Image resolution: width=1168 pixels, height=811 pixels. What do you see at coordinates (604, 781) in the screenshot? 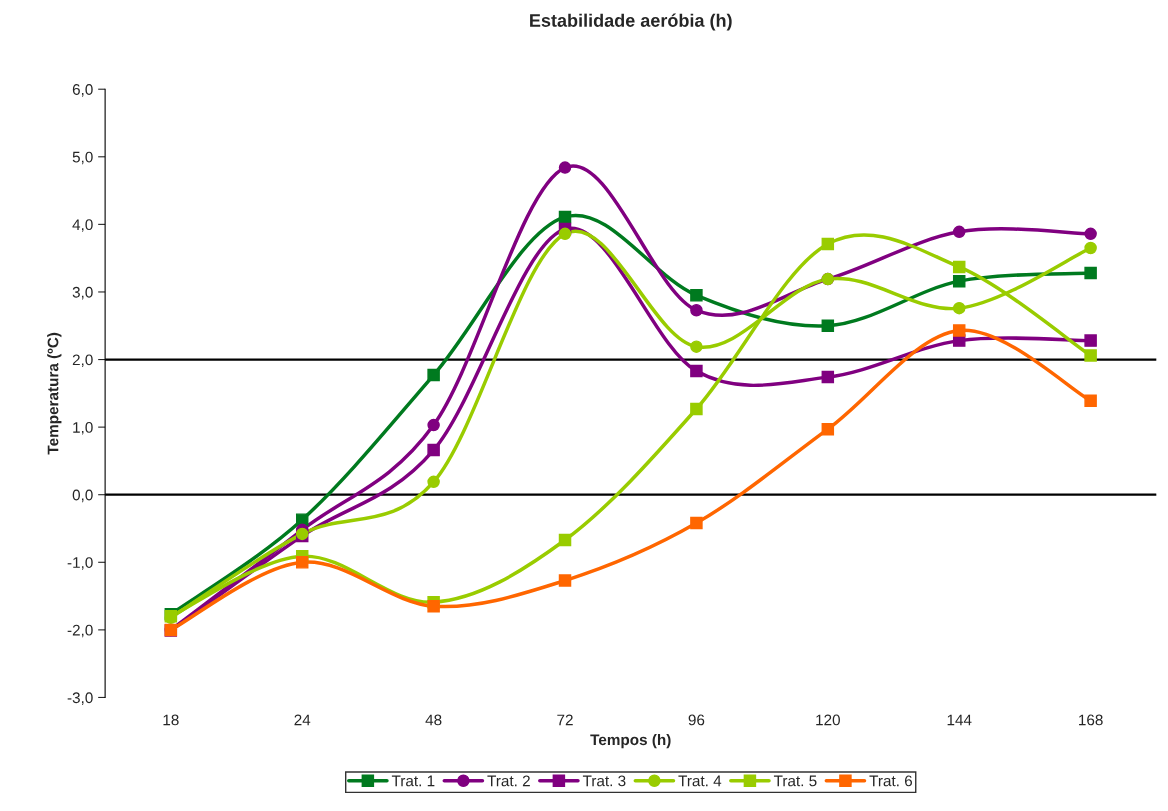
I see `legend-label: Trat. 3` at bounding box center [604, 781].